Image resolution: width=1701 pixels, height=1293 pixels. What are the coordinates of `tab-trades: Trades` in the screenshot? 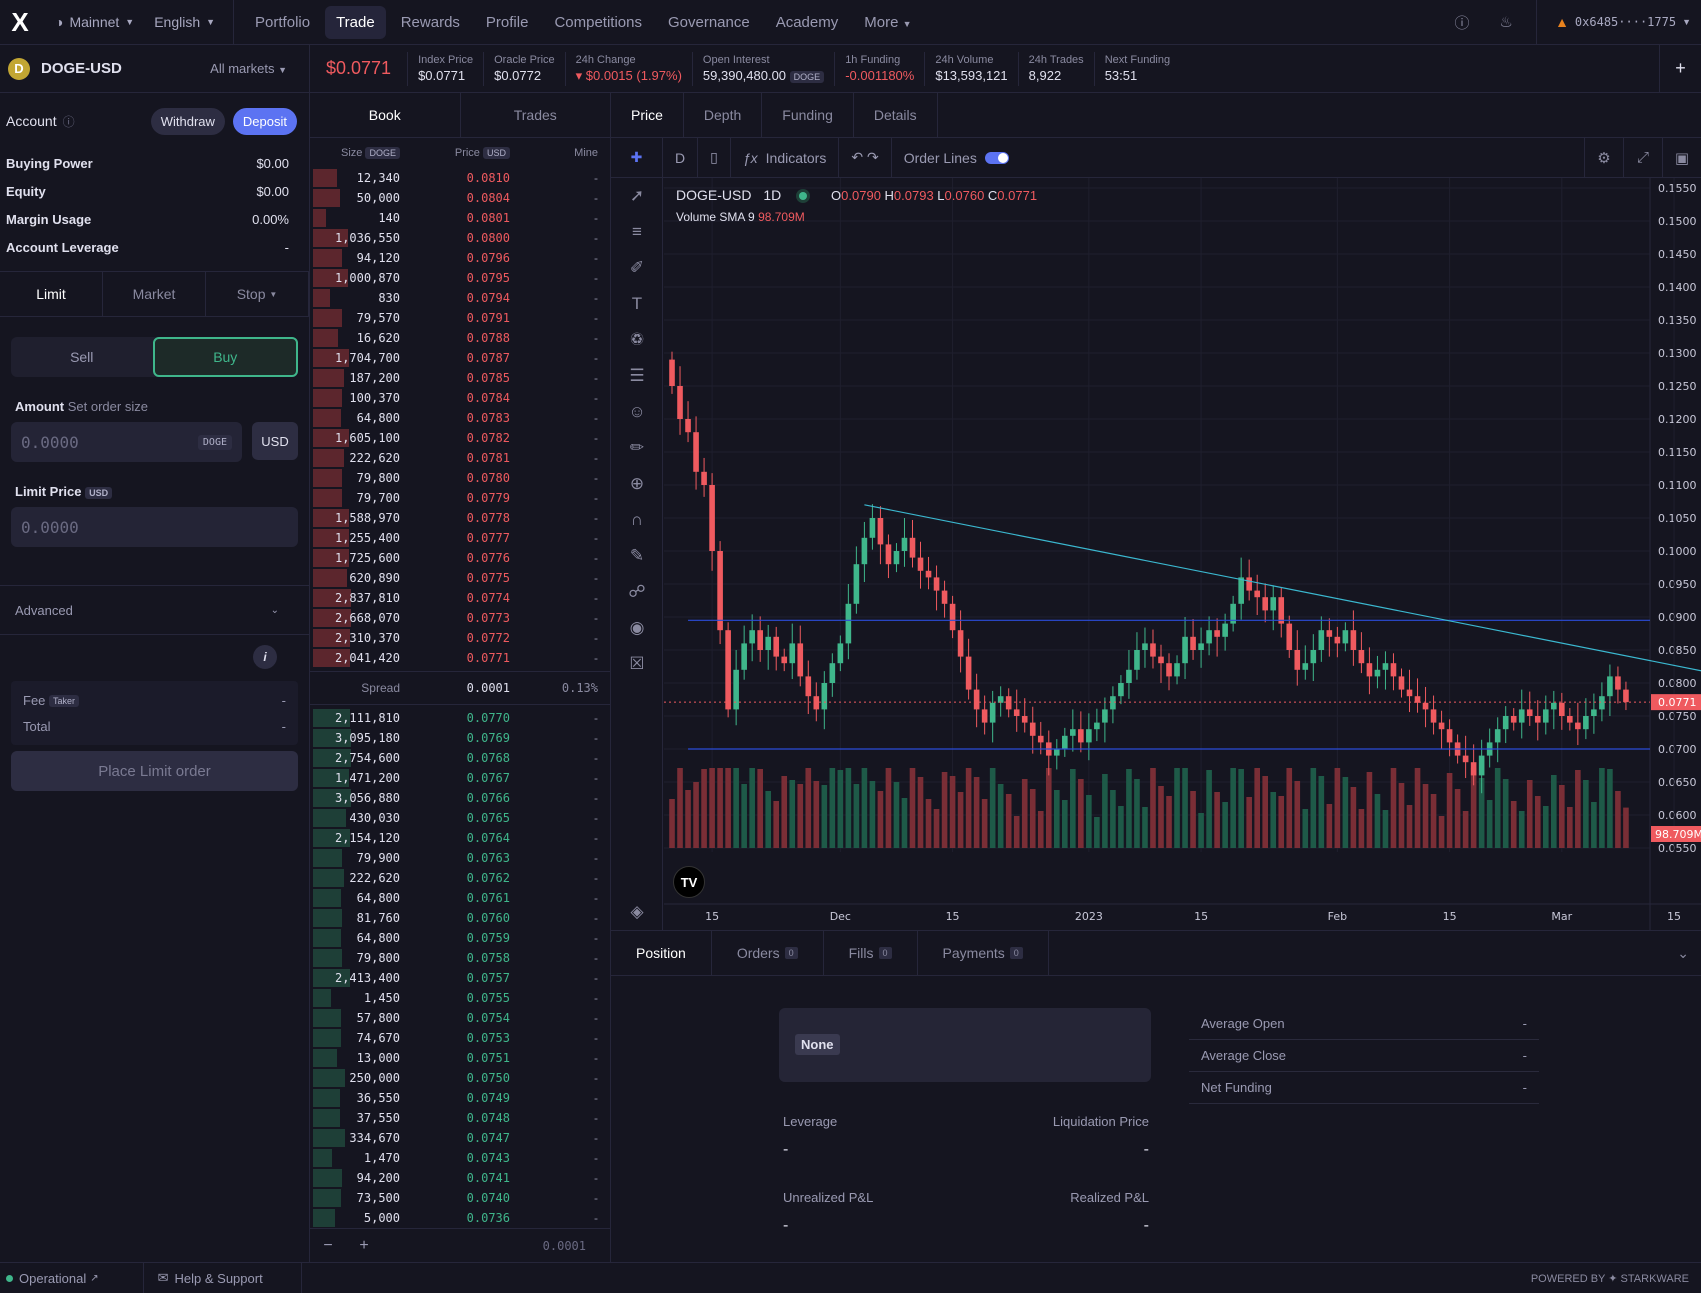 It's located at (535, 115).